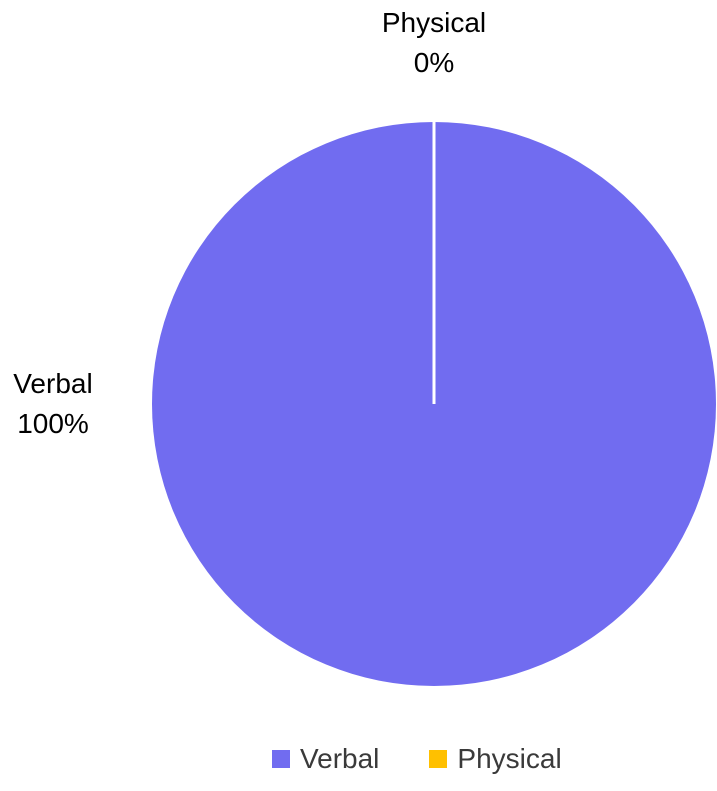 Image resolution: width=717 pixels, height=791 pixels. What do you see at coordinates (434, 22) in the screenshot?
I see `data-label-physical-category: Physical` at bounding box center [434, 22].